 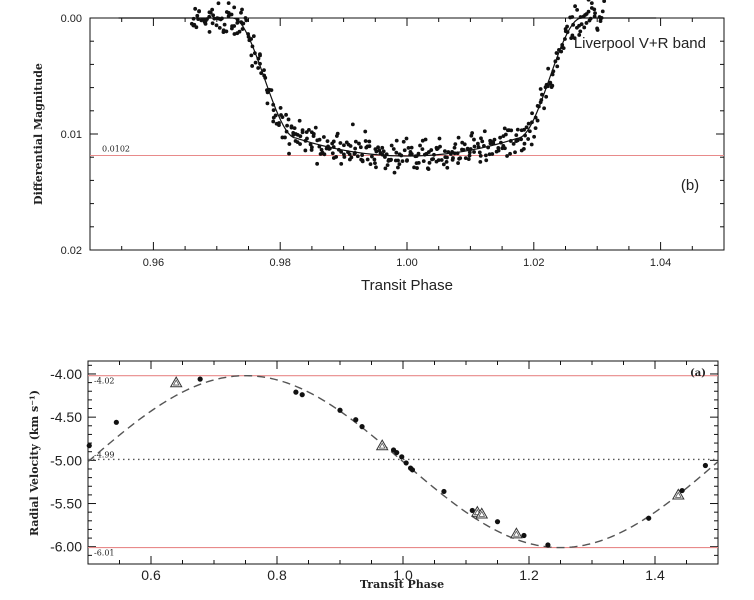 What do you see at coordinates (38, 134) in the screenshot?
I see `y-axis-title: Differential Magnitude` at bounding box center [38, 134].